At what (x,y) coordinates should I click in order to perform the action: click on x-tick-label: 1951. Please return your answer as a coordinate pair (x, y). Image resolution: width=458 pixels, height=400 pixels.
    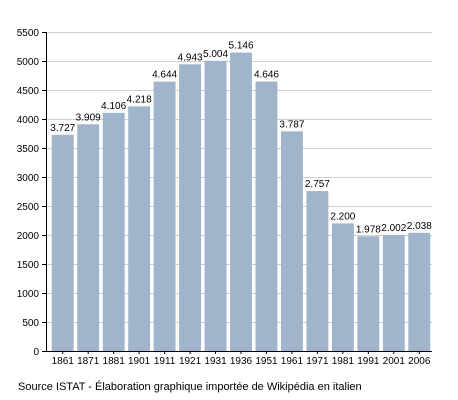
    Looking at the image, I should click on (266, 361).